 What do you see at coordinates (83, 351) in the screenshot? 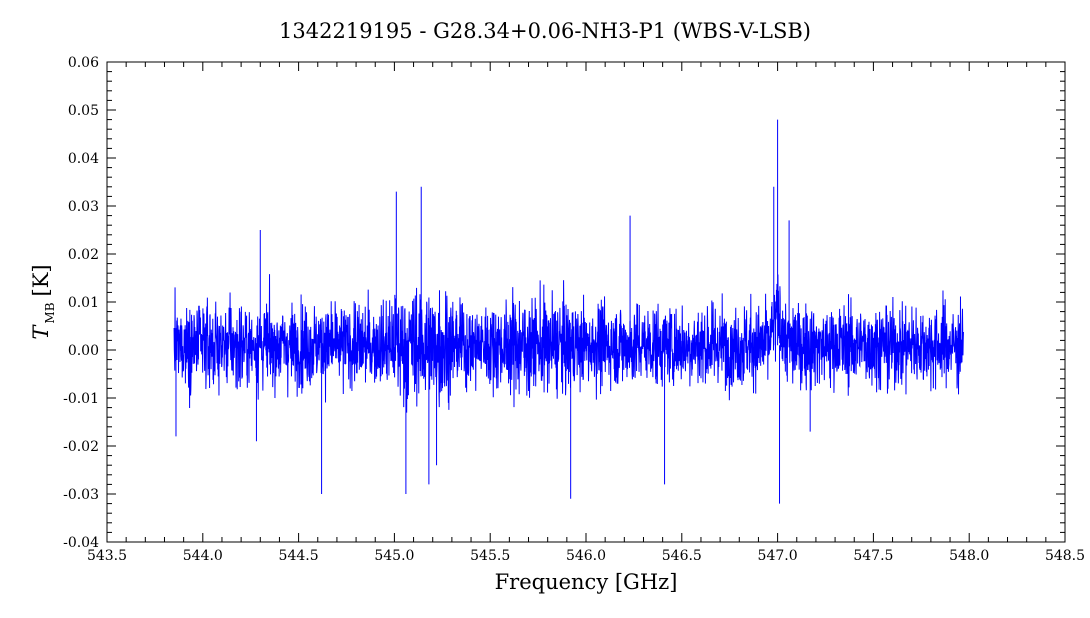
I see `y-tick-label: 0.00` at bounding box center [83, 351].